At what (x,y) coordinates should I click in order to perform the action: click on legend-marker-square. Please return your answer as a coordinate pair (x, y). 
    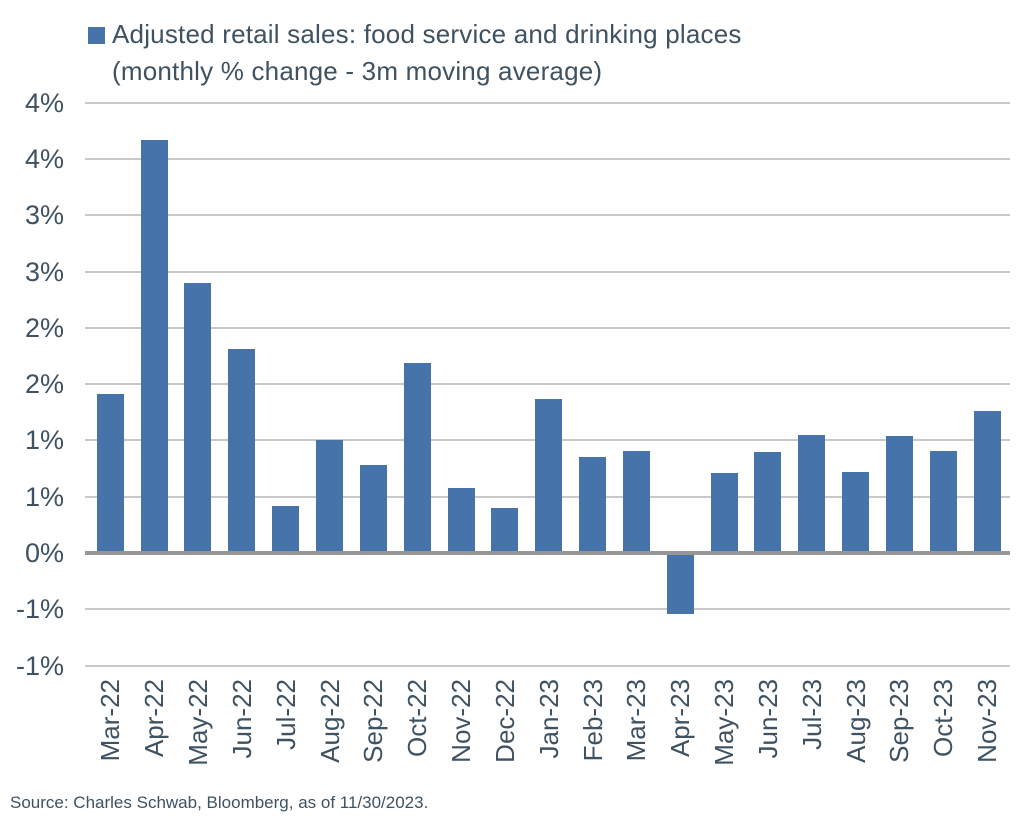
    Looking at the image, I should click on (96, 35).